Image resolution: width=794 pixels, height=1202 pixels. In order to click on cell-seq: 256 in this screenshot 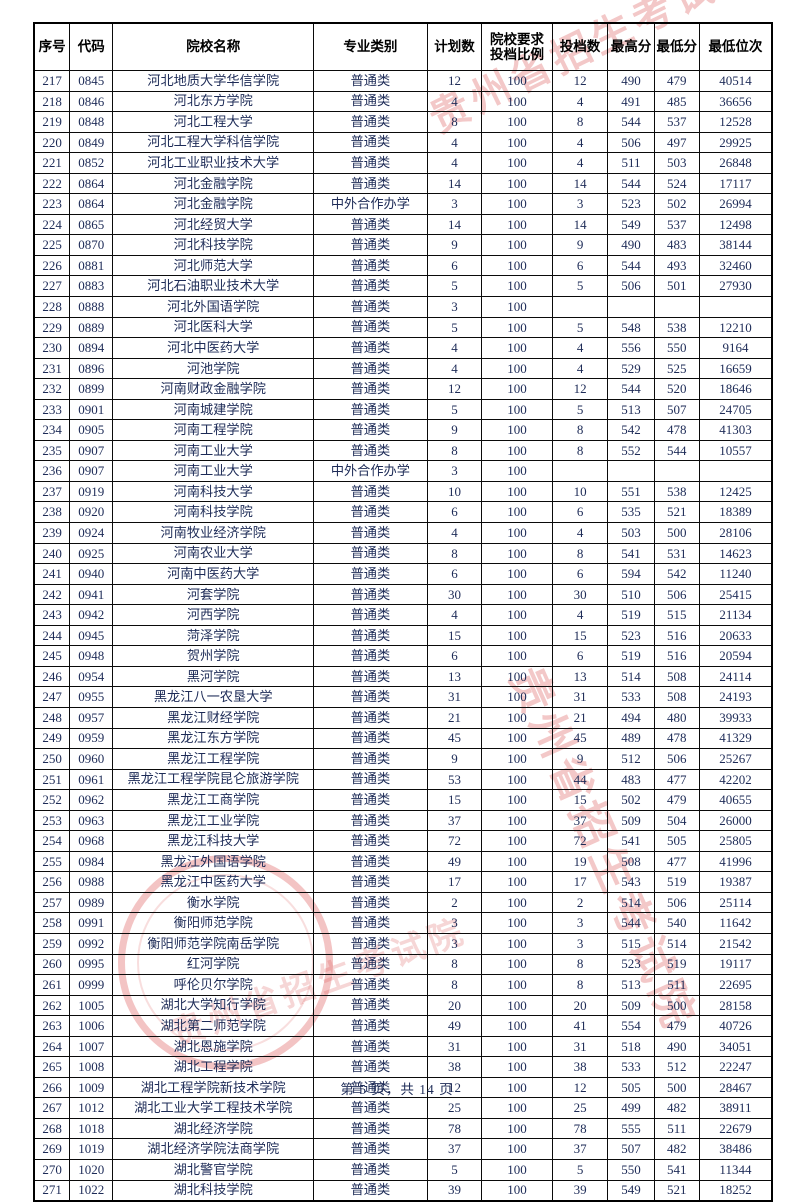, I will do `click(52, 882)`.